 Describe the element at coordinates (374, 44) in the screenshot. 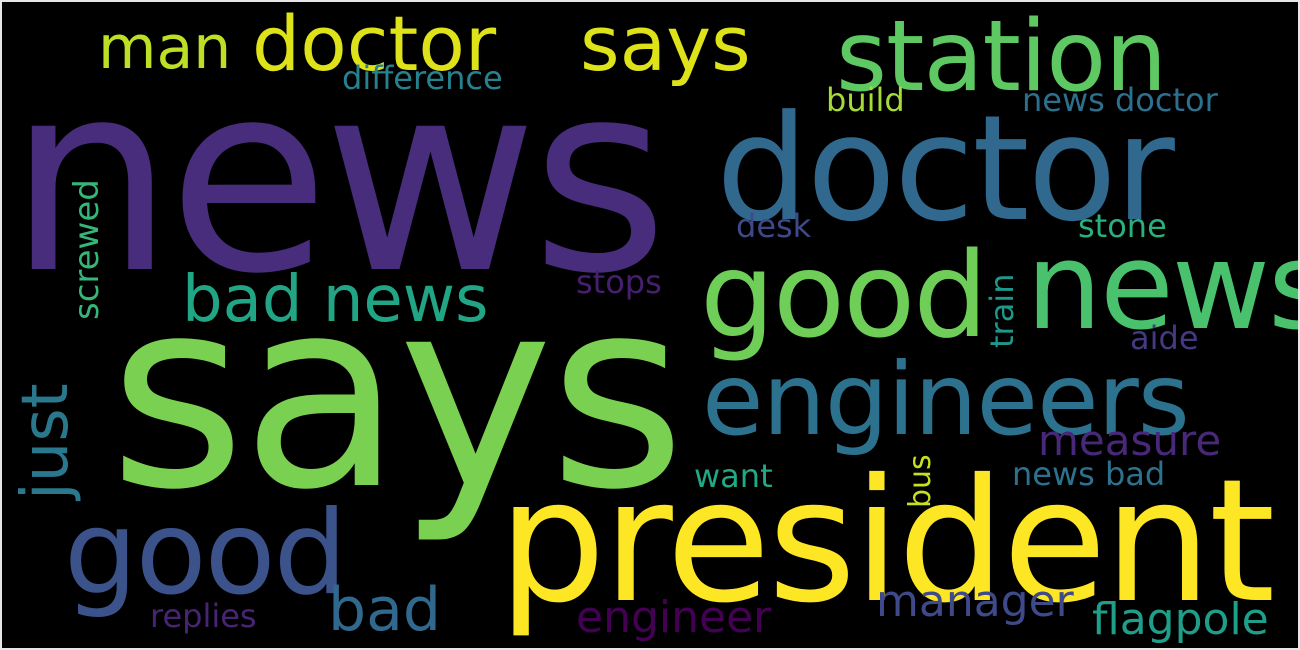

I see `word-doctor-top: doctor` at that location.